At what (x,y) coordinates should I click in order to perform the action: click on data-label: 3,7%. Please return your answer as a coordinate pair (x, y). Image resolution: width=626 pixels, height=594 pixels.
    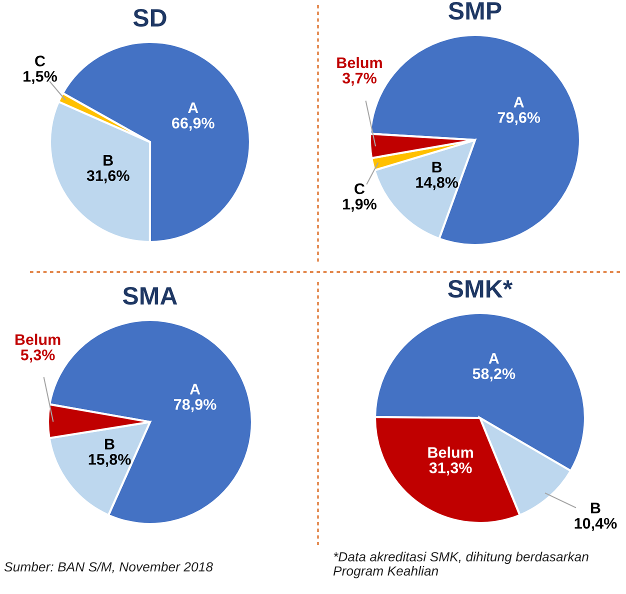
    Looking at the image, I should click on (359, 79).